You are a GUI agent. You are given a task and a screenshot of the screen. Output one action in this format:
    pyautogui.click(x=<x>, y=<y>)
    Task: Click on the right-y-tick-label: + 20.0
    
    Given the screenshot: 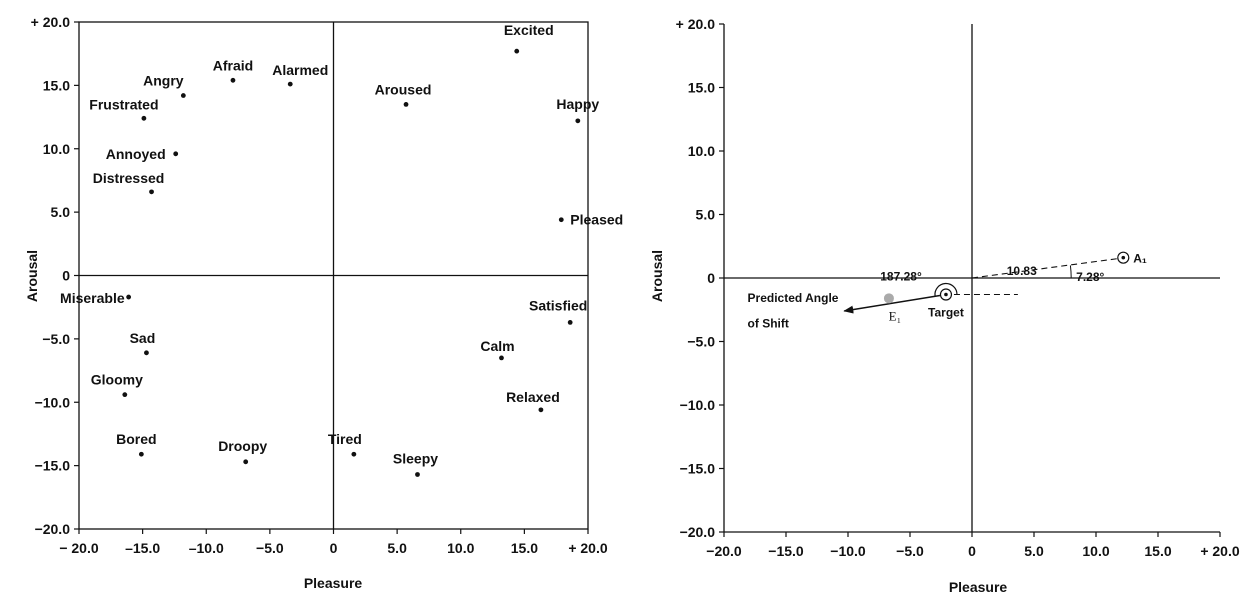 What is the action you would take?
    pyautogui.click(x=696, y=24)
    